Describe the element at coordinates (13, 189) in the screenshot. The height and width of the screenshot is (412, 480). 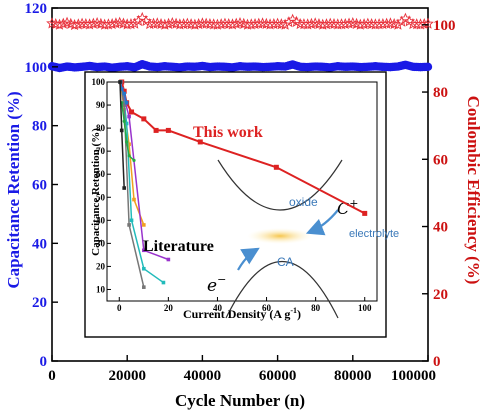
I see `main-y-left-axis-label: Capacitance Retention (%)` at that location.